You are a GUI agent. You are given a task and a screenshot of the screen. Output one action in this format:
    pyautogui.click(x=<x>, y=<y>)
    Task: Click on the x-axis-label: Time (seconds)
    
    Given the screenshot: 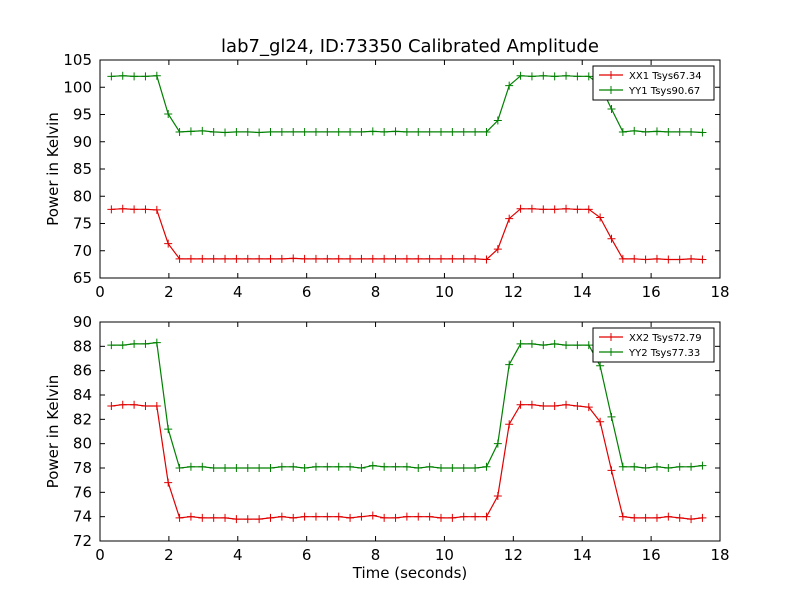 What is the action you would take?
    pyautogui.click(x=410, y=573)
    